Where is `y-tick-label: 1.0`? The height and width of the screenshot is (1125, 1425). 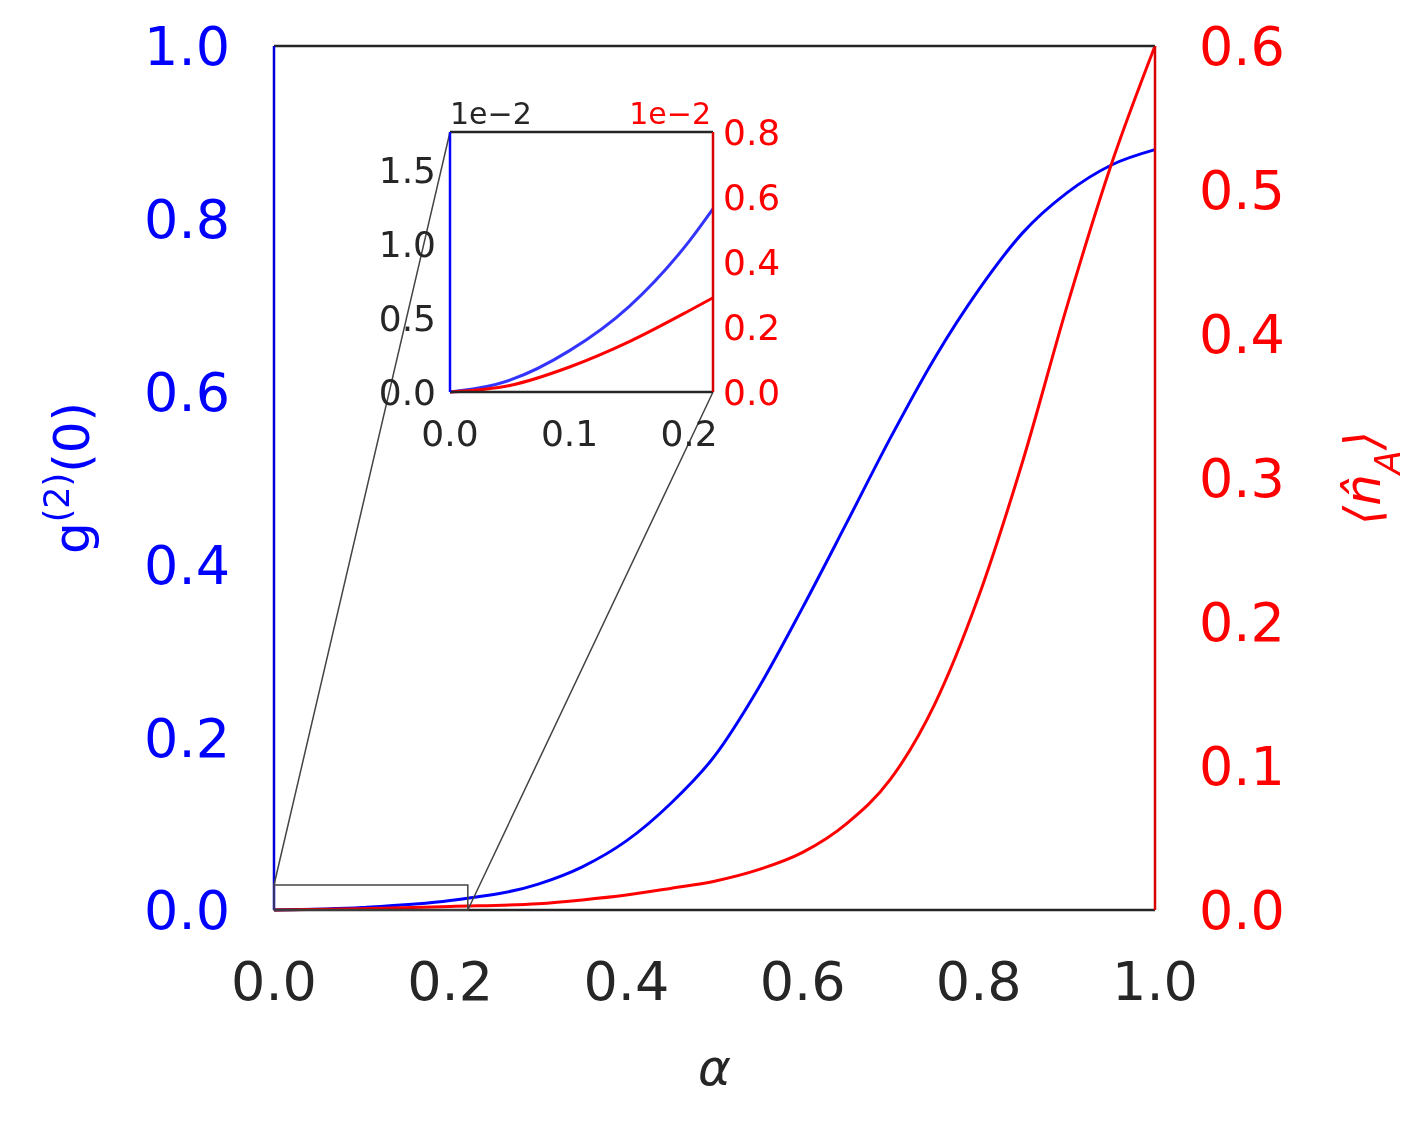
y-tick-label: 1.0 is located at coordinates (187, 47).